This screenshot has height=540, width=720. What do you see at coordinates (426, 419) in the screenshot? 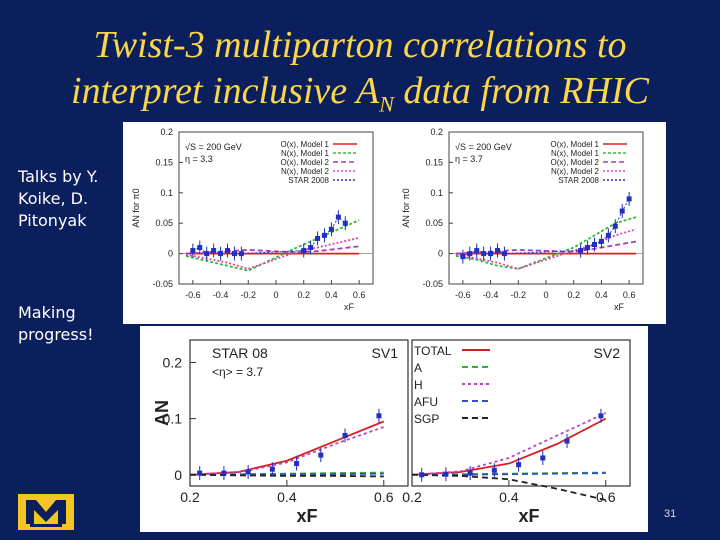
I see `legend-label: SGP` at bounding box center [426, 419].